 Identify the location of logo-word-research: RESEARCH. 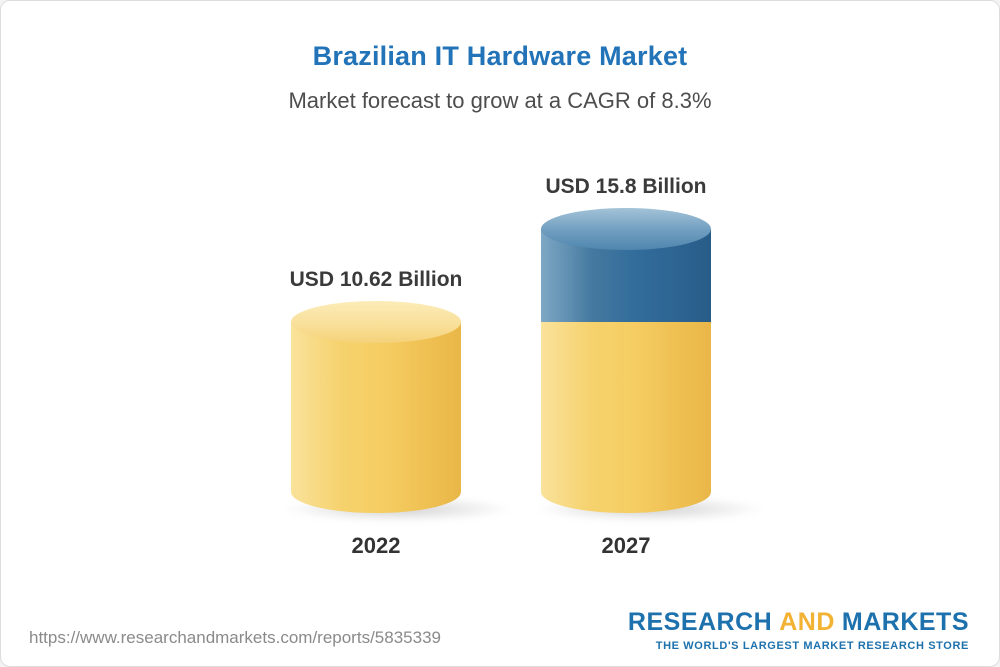
(700, 622).